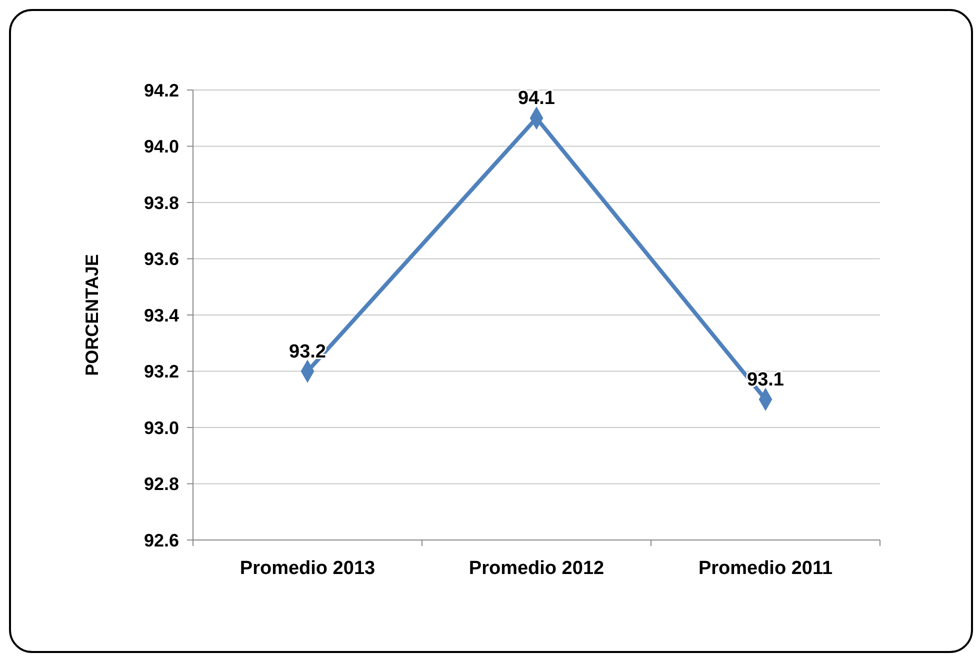 This screenshot has height=657, width=977. Describe the element at coordinates (307, 351) in the screenshot. I see `data-label: 93.2` at that location.